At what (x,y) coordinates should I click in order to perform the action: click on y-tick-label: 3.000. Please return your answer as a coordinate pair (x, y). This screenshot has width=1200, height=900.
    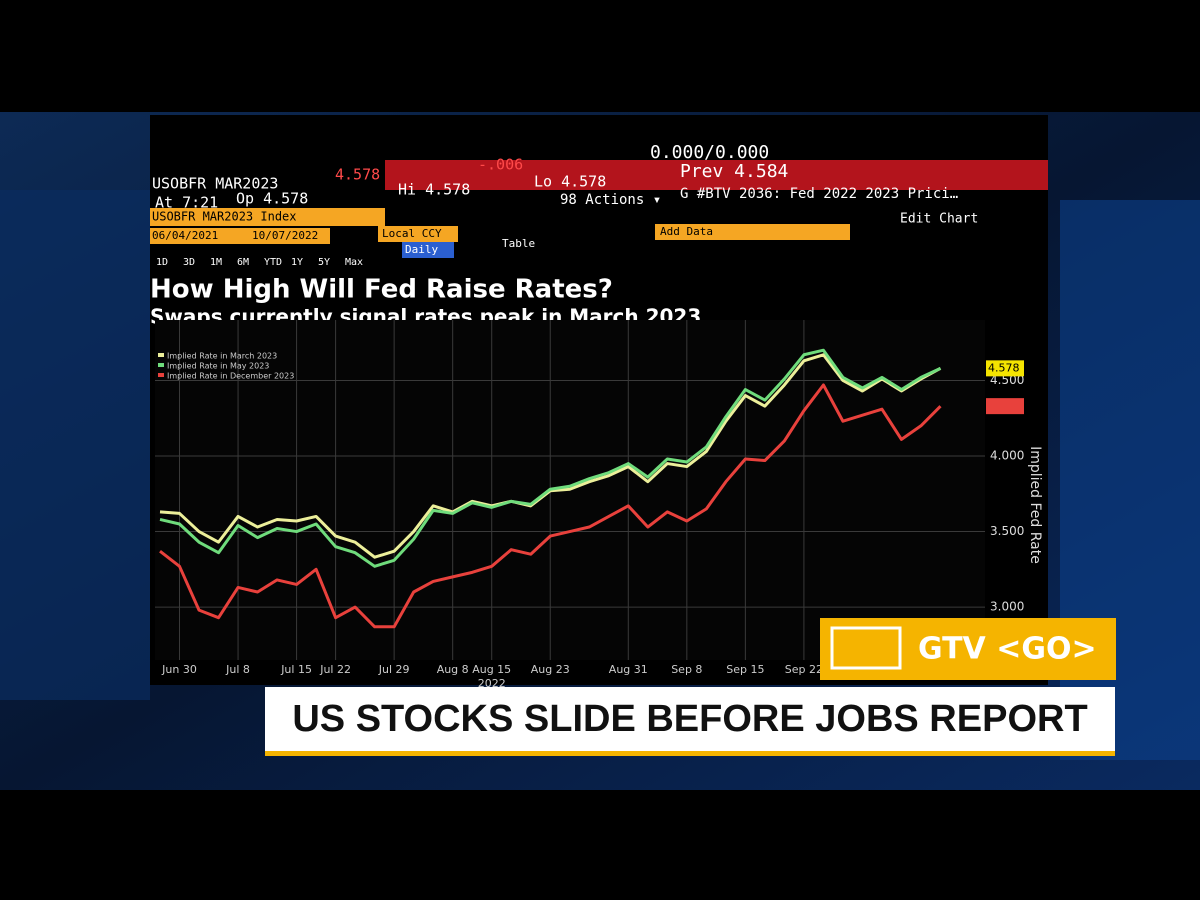
    Looking at the image, I should click on (1007, 607).